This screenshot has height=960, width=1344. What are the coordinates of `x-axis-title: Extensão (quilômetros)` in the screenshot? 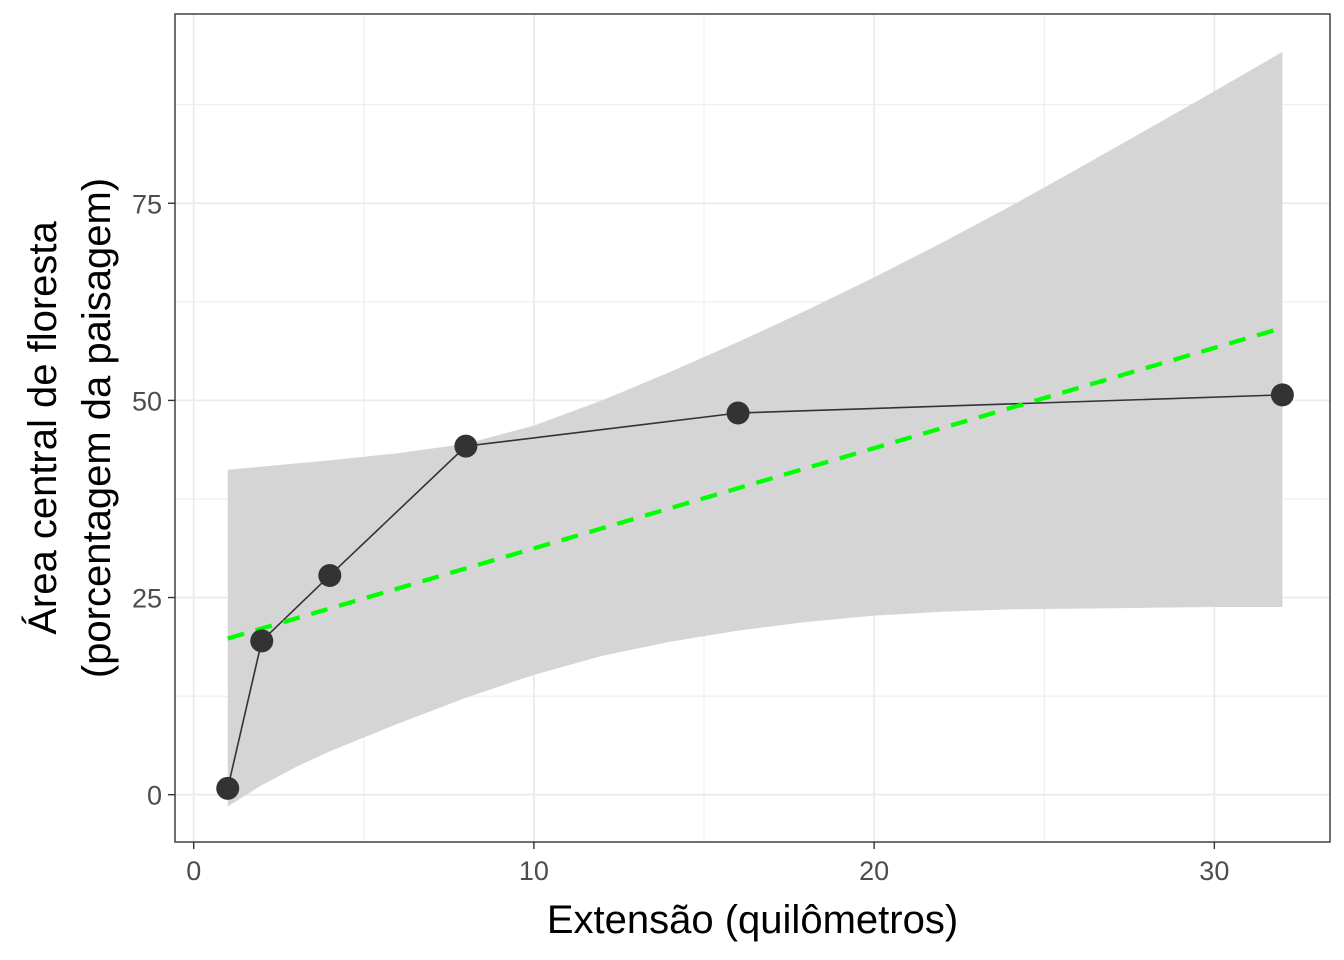 It's located at (752, 920).